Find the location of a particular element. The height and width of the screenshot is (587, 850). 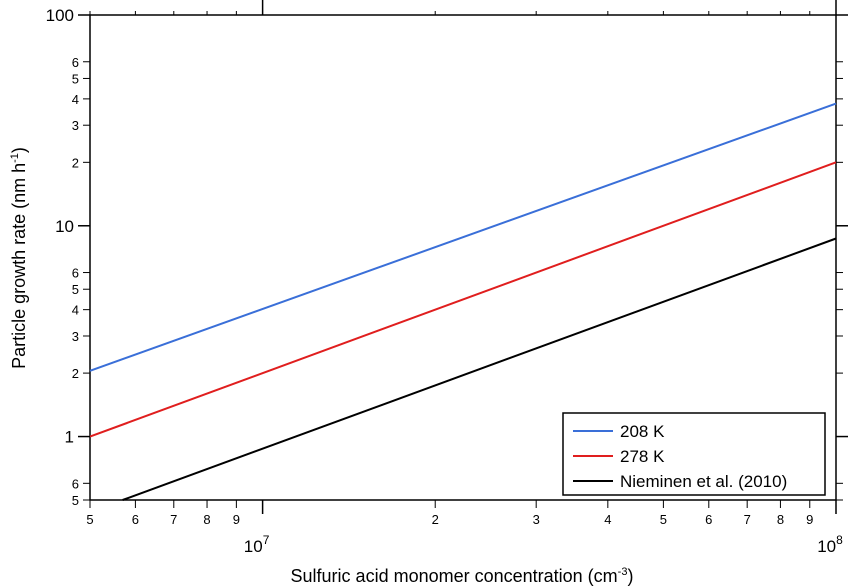

y-major-tick-label: 100 is located at coordinates (60, 15).